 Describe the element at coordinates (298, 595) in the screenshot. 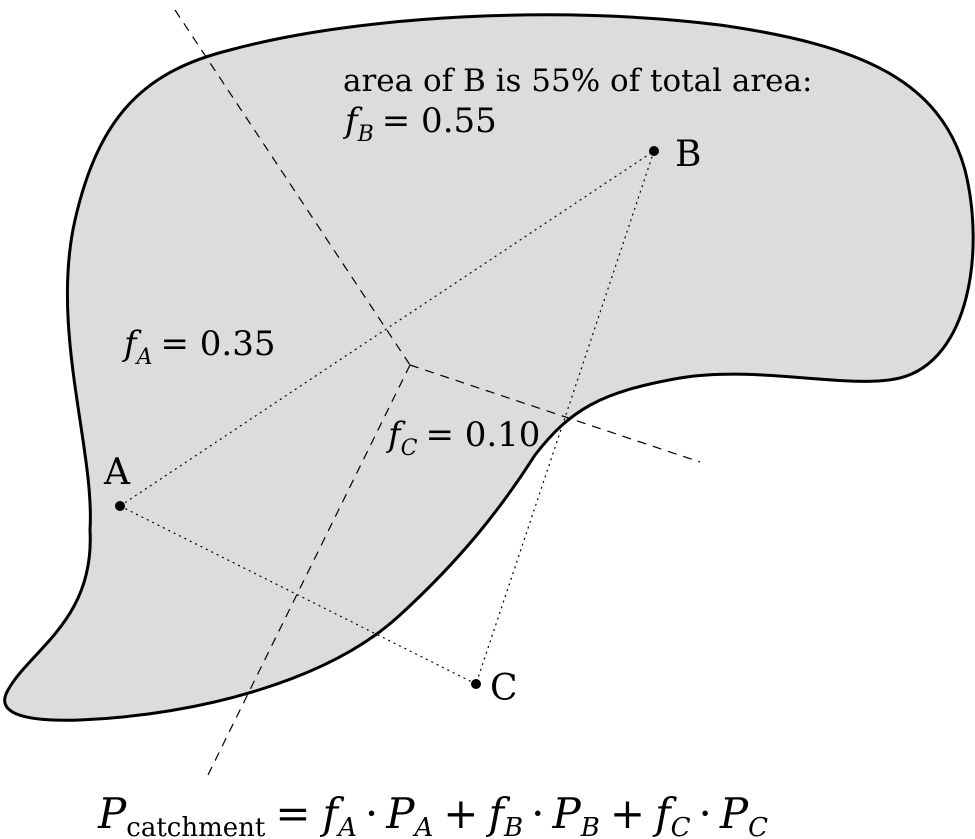

I see `connection-a-c` at that location.